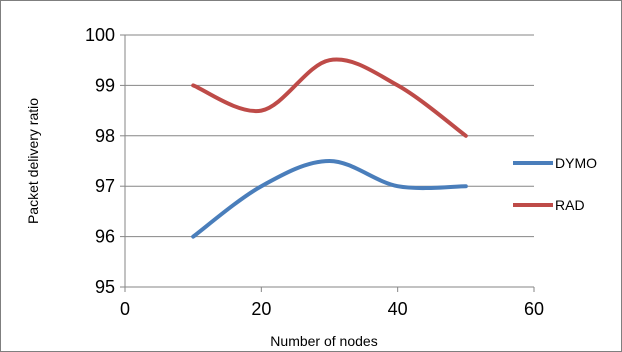 The height and width of the screenshot is (352, 622). What do you see at coordinates (329, 97) in the screenshot?
I see `series-line-rad` at bounding box center [329, 97].